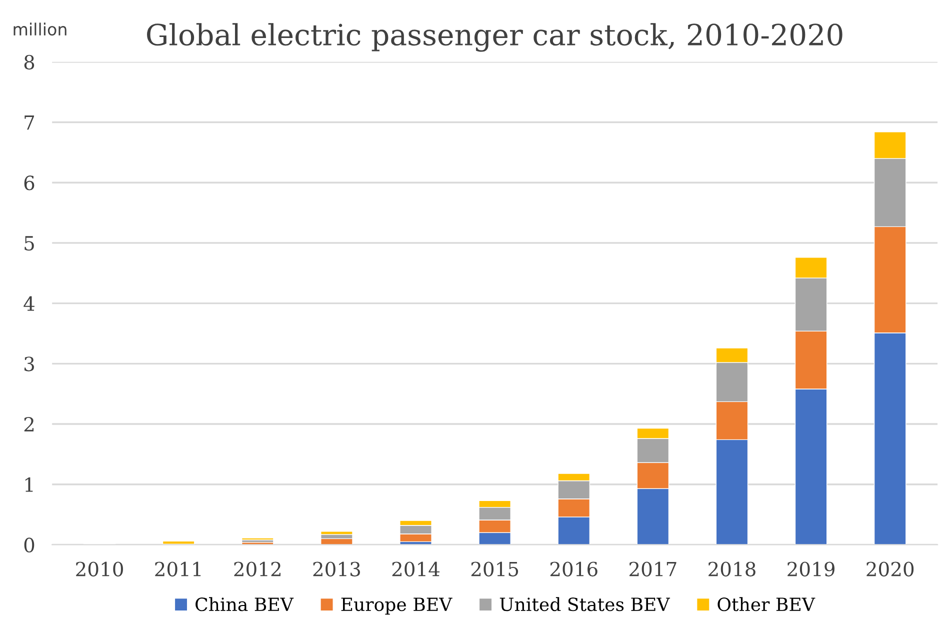 This screenshot has width=947, height=619. Describe the element at coordinates (416, 569) in the screenshot. I see `x-tick-label: 2014` at that location.